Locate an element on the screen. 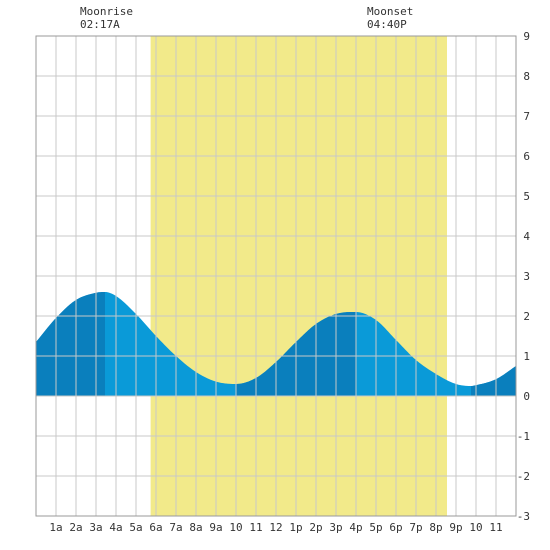 This screenshot has width=550, height=550. x-tick-label: 12 is located at coordinates (275, 527).